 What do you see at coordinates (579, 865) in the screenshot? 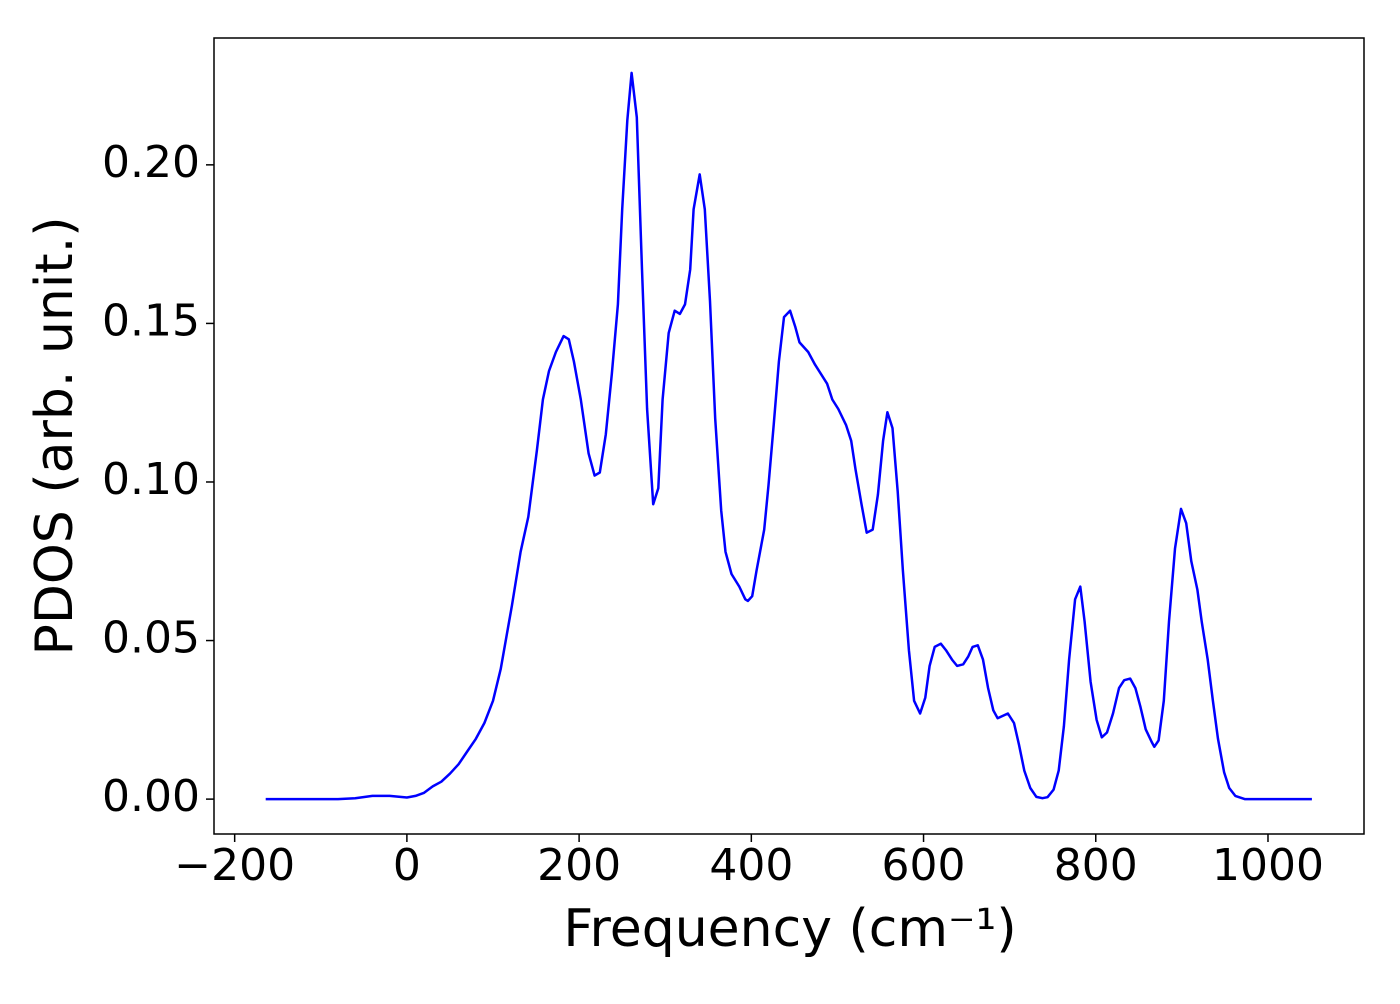
I see `x-tick-label: 200` at bounding box center [579, 865].